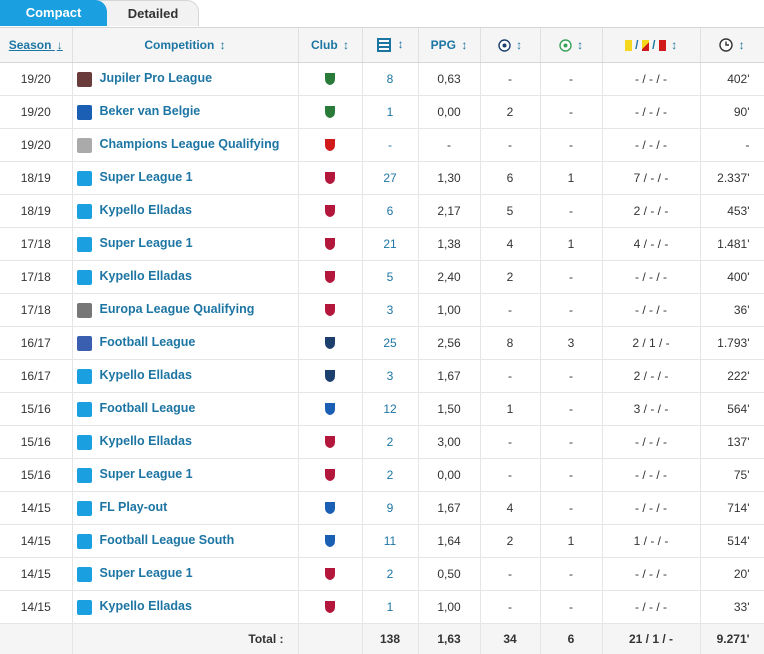  I want to click on competition-link: Football League South, so click(167, 540).